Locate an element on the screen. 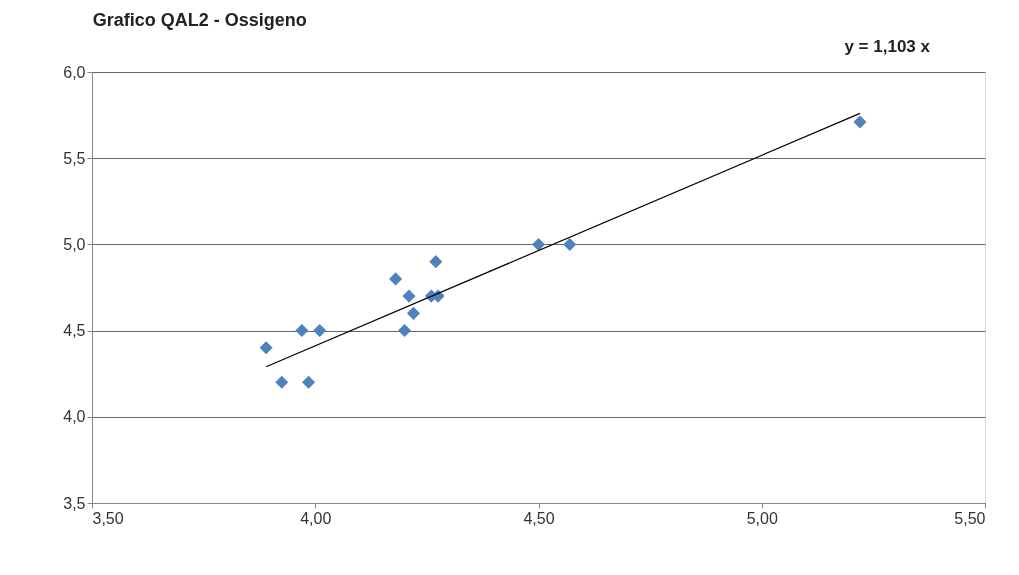 The image size is (1019, 575). y-tick-label: 4,0 is located at coordinates (74, 417).